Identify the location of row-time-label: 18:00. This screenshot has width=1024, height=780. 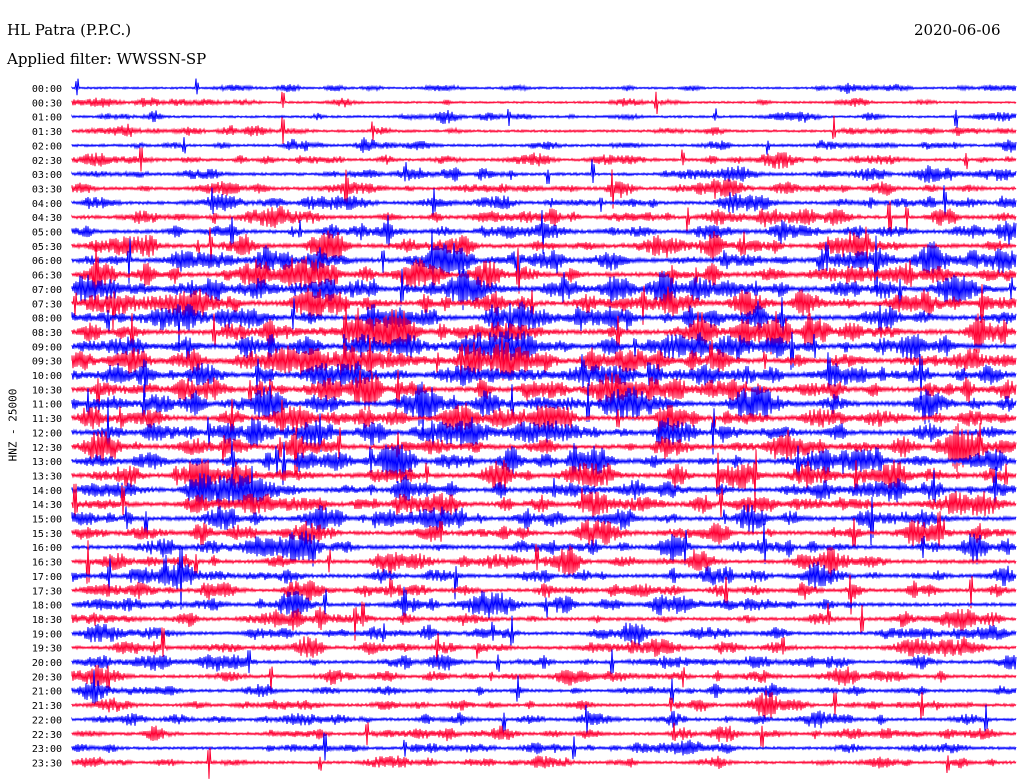
(47, 606).